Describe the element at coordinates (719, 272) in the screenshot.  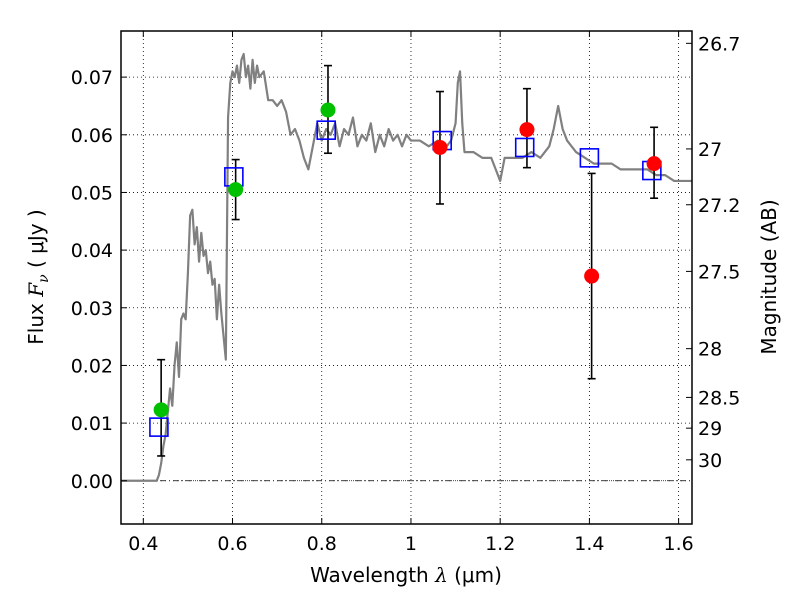
I see `y2-tick-label: 27.5` at that location.